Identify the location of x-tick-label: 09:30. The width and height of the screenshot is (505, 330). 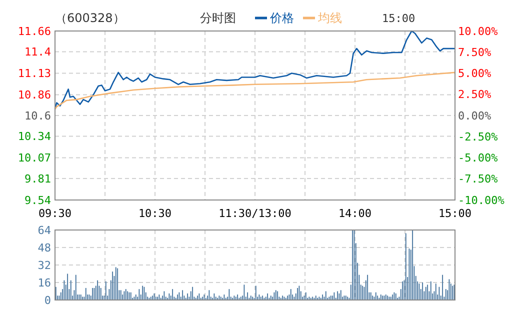
(55, 213).